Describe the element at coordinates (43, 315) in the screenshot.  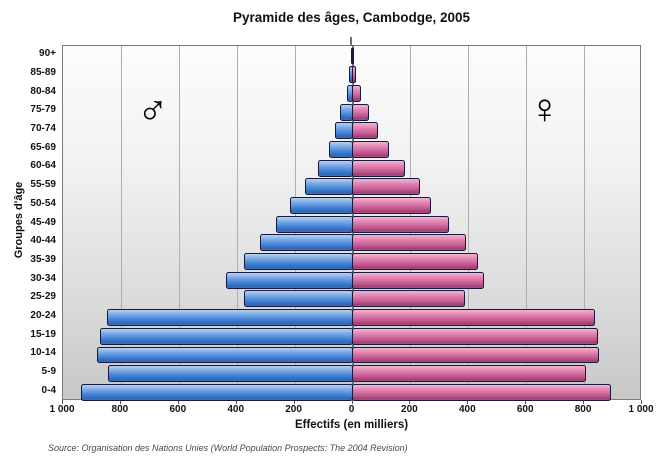
I see `age-axis-label: 20-24` at that location.